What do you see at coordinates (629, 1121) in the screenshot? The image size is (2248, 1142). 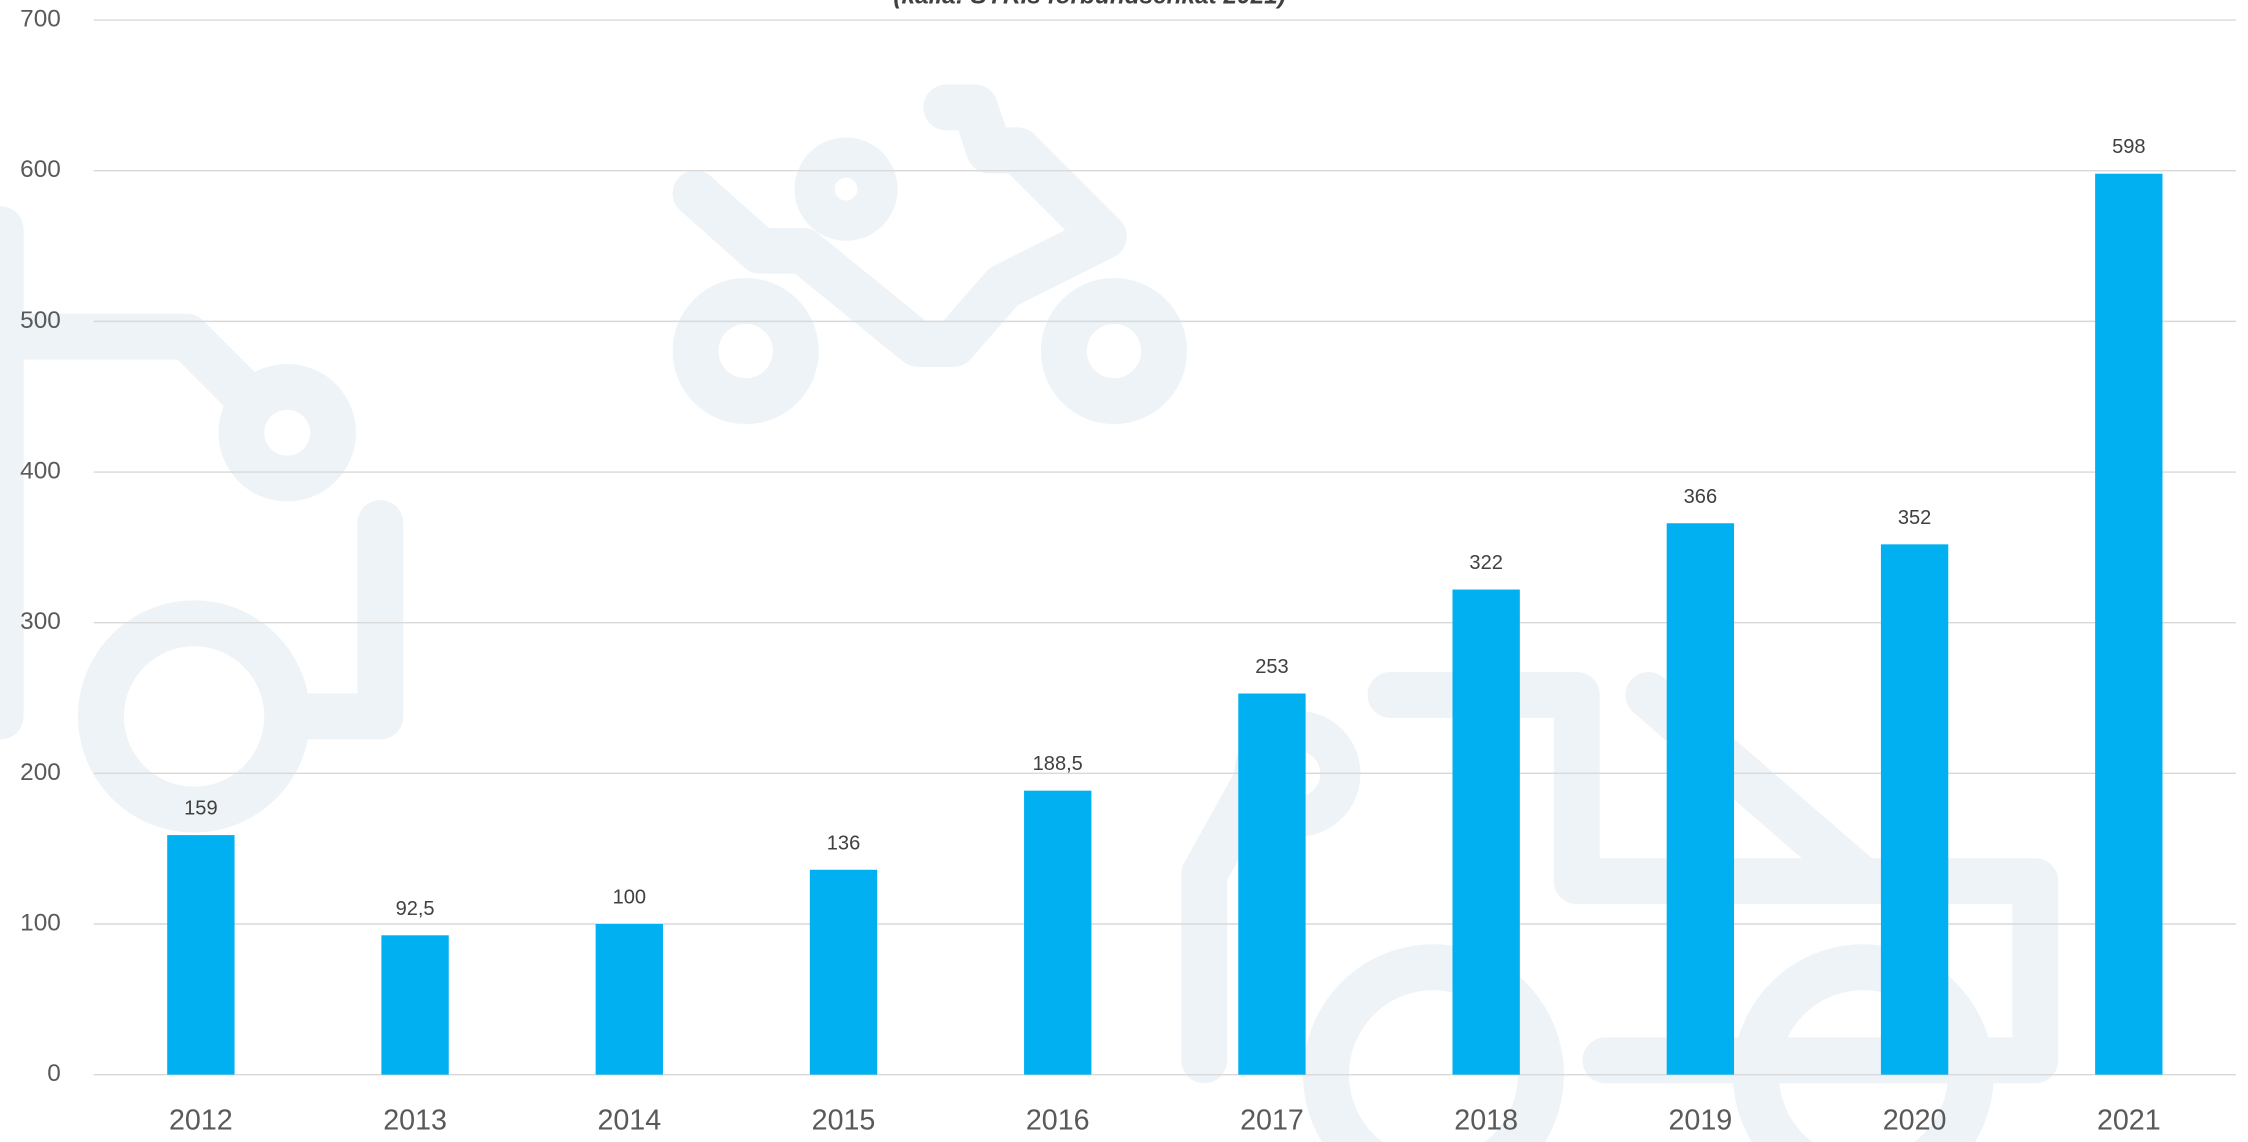 I see `x-tick-label: 2014` at bounding box center [629, 1121].